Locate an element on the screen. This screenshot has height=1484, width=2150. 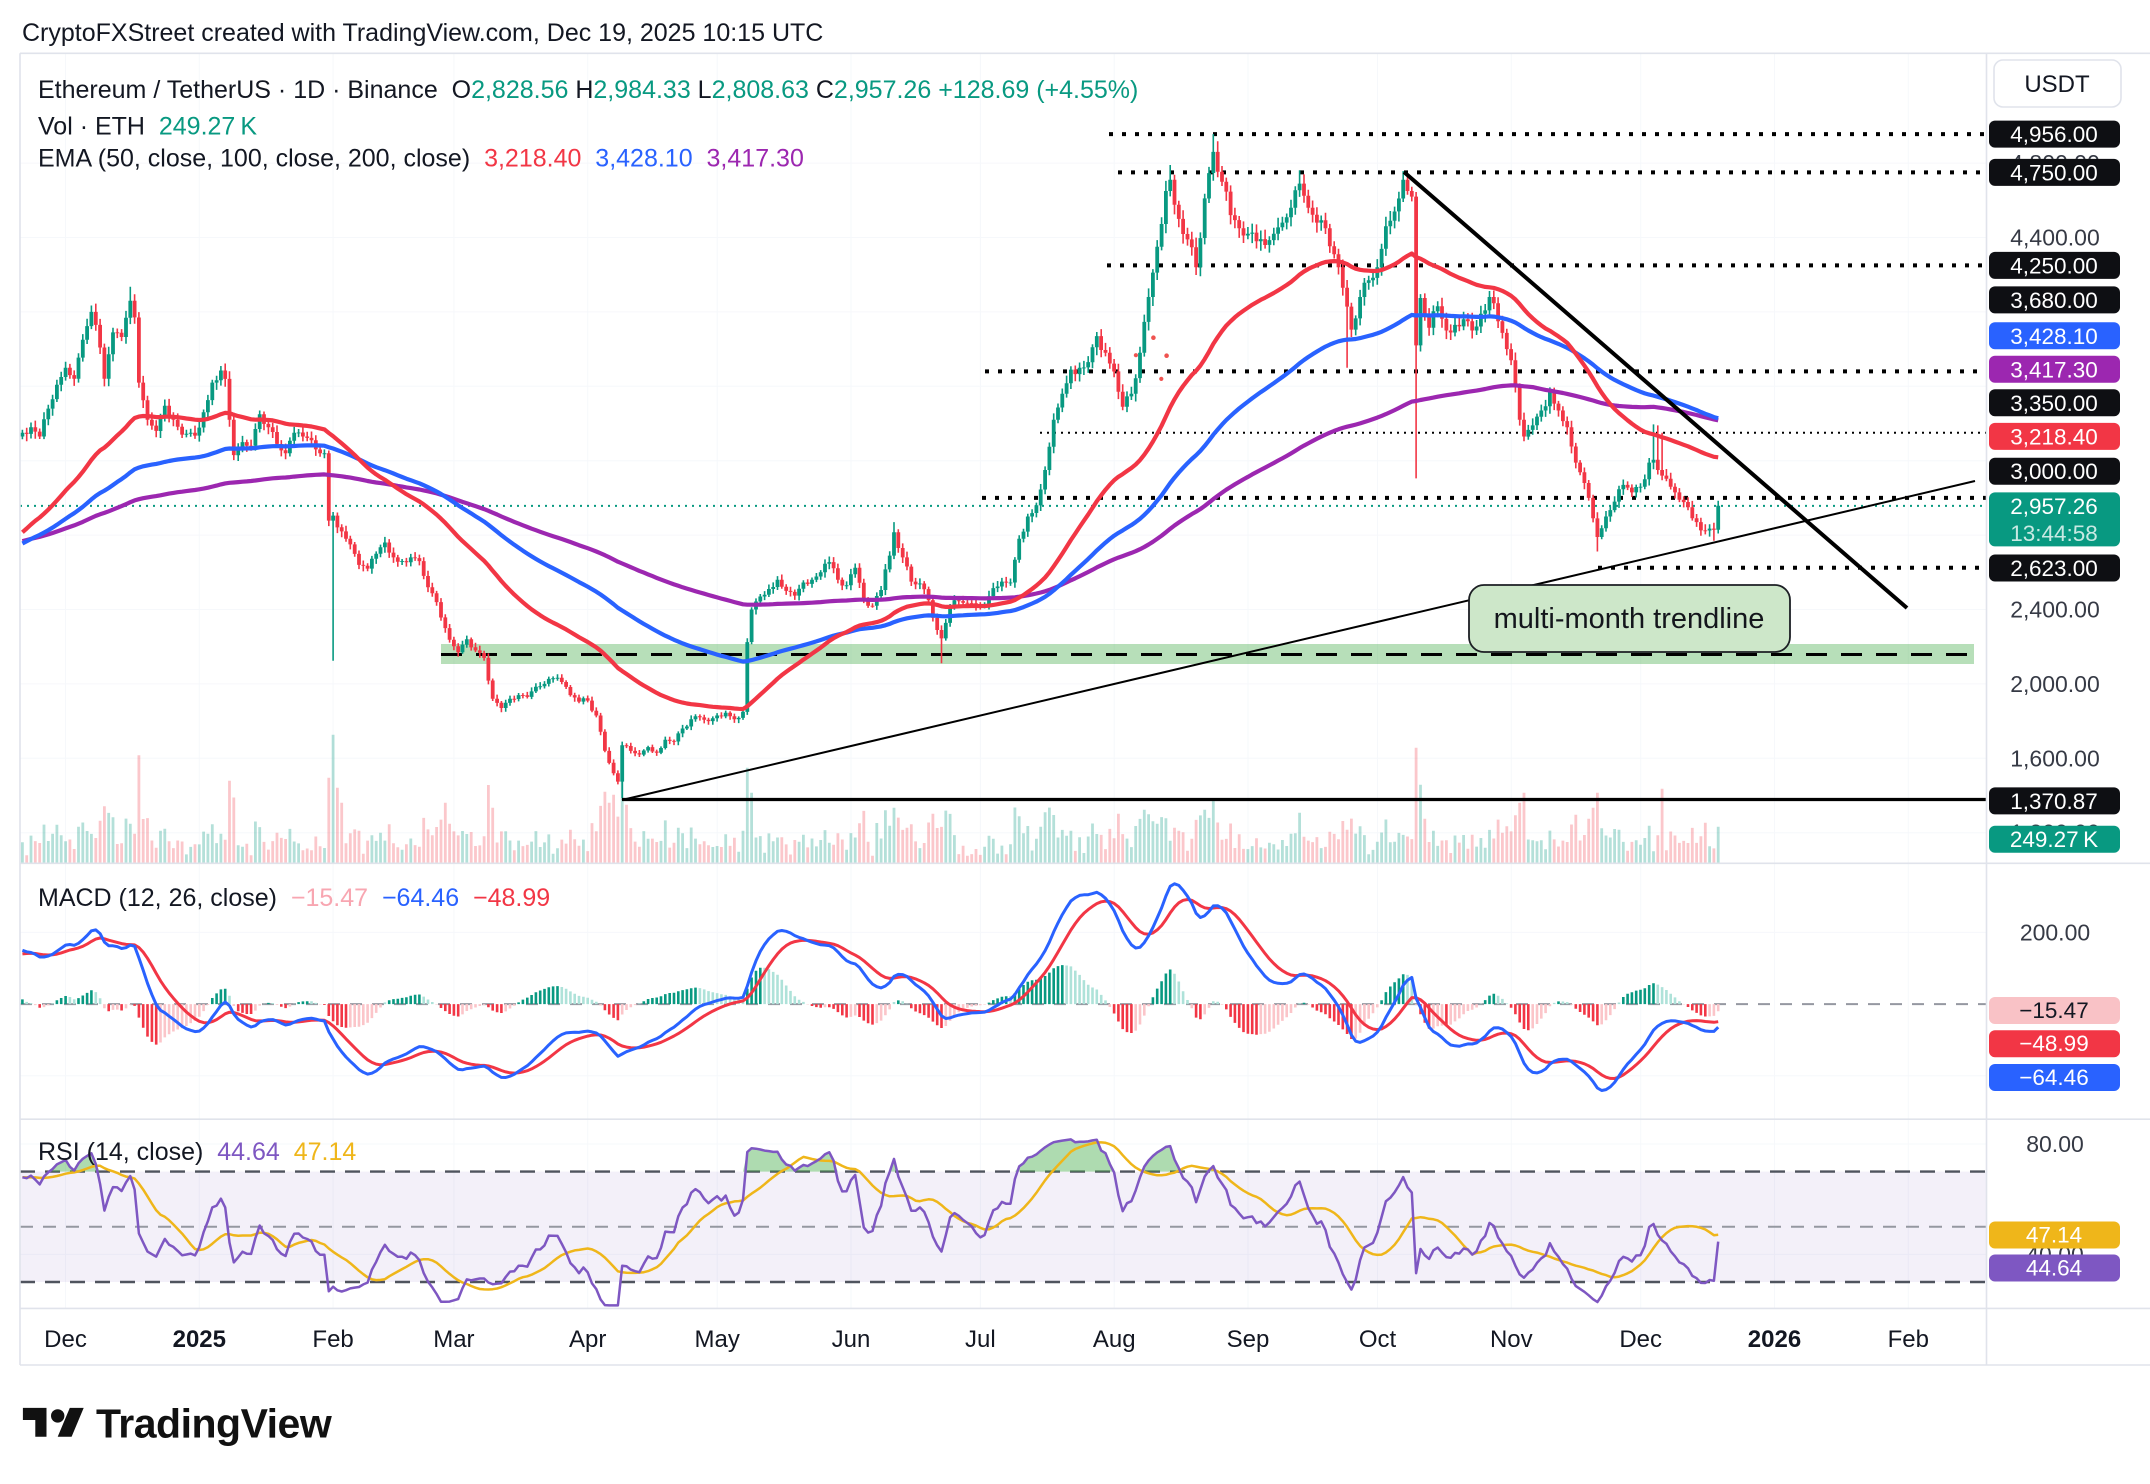
svg-text: 4,250.00 is located at coordinates (2054, 265).